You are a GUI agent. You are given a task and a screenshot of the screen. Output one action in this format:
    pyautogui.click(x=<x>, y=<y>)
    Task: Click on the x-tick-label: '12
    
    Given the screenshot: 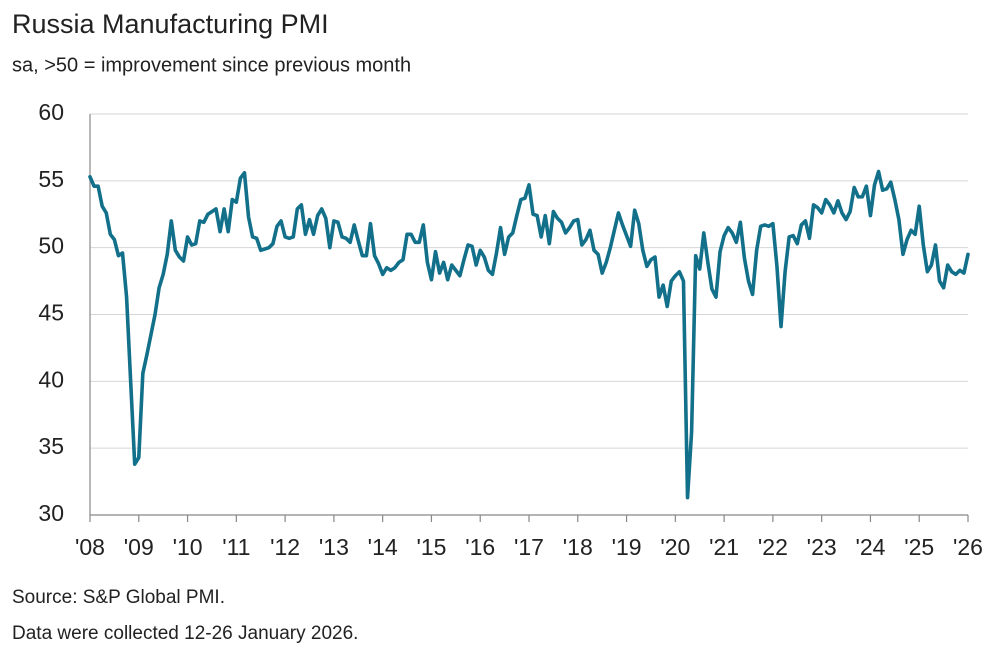 What is the action you would take?
    pyautogui.click(x=285, y=547)
    